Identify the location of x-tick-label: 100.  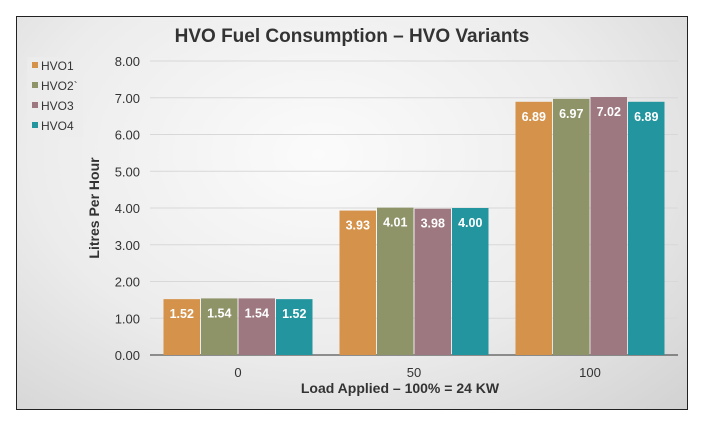
(590, 372).